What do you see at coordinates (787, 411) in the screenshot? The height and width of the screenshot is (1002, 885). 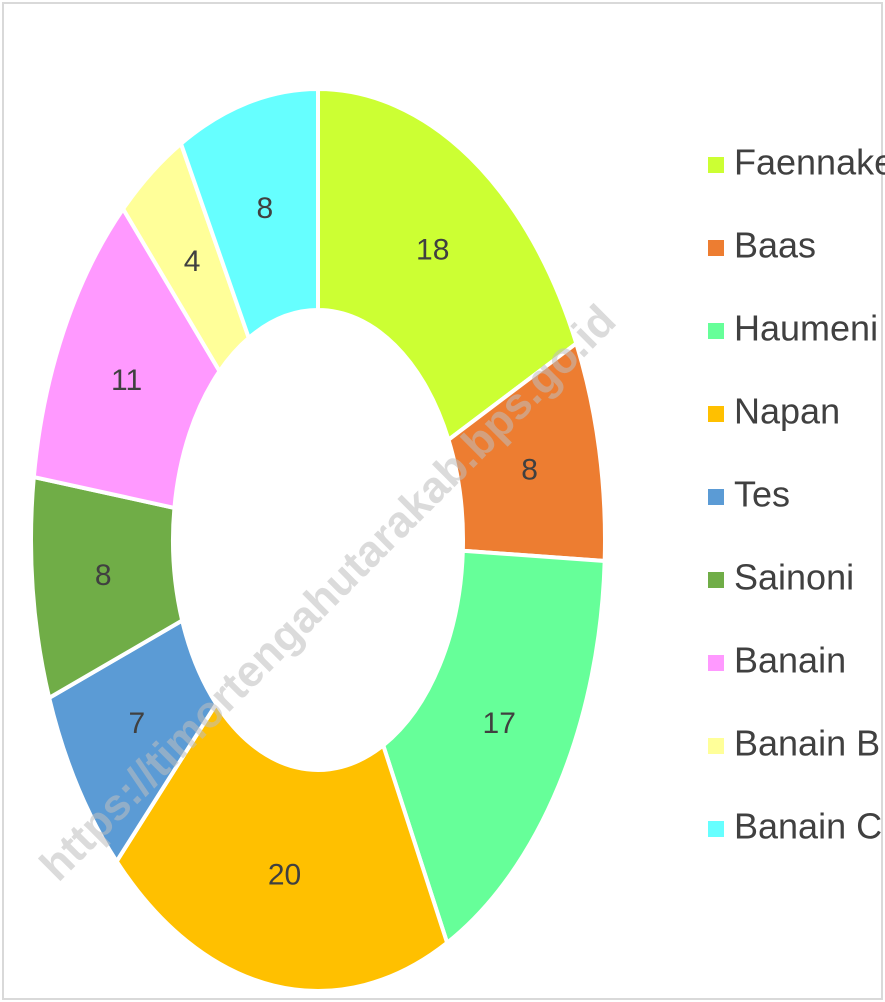 I see `legend-label: Napan` at bounding box center [787, 411].